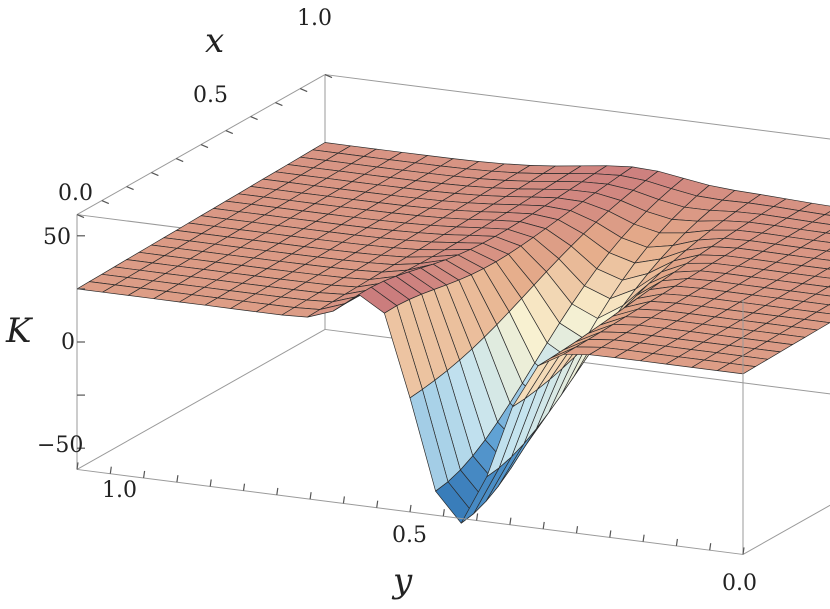  What do you see at coordinates (409, 535) in the screenshot?
I see `y-tick-1: 0.5` at bounding box center [409, 535].